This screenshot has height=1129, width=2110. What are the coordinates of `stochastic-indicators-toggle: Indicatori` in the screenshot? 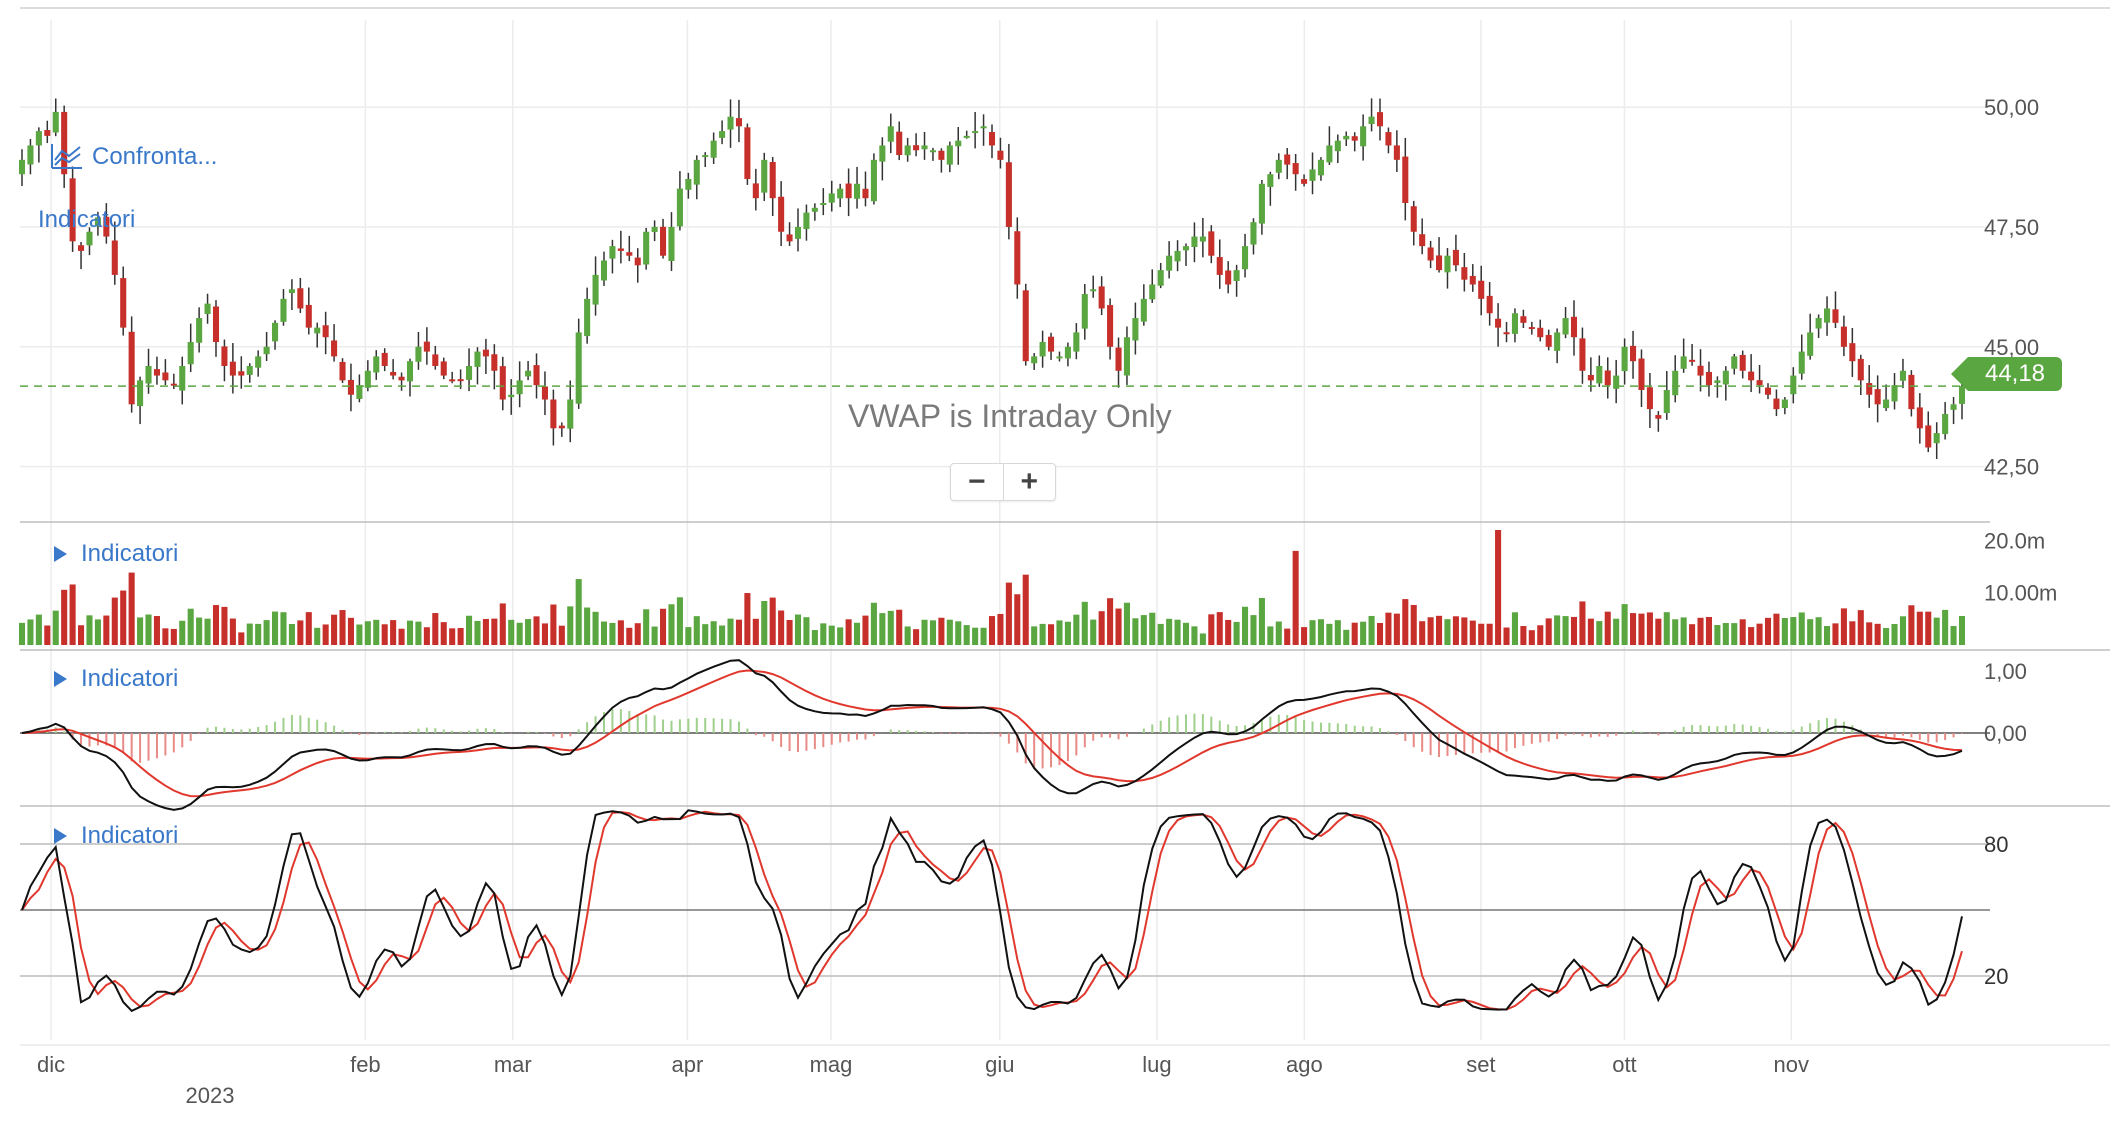 It's located at (116, 836).